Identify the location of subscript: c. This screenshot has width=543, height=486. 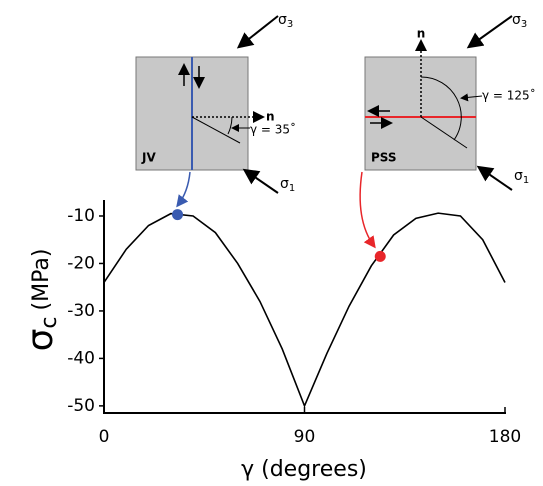
(49, 322).